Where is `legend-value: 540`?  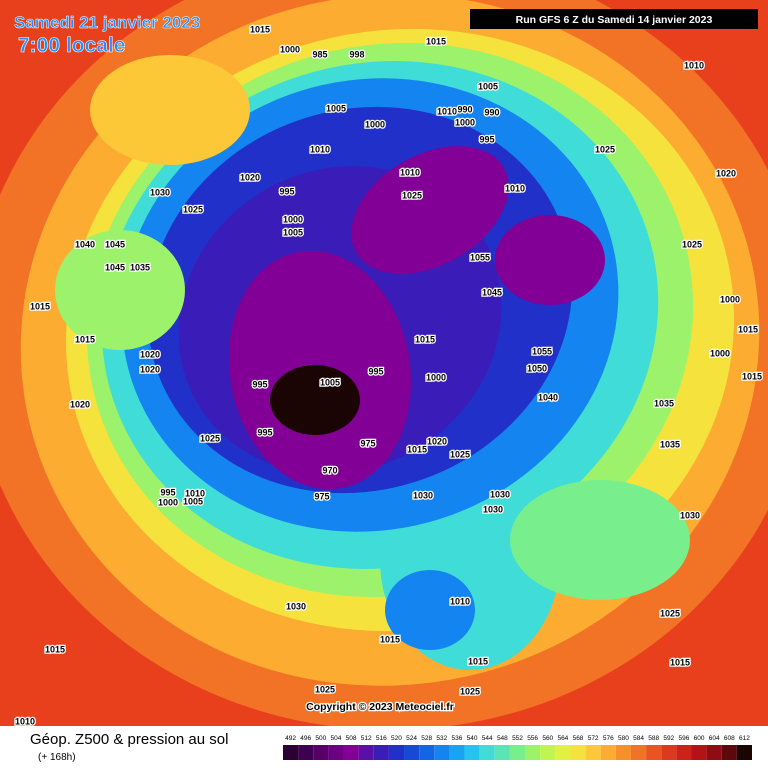 legend-value: 540 is located at coordinates (472, 738).